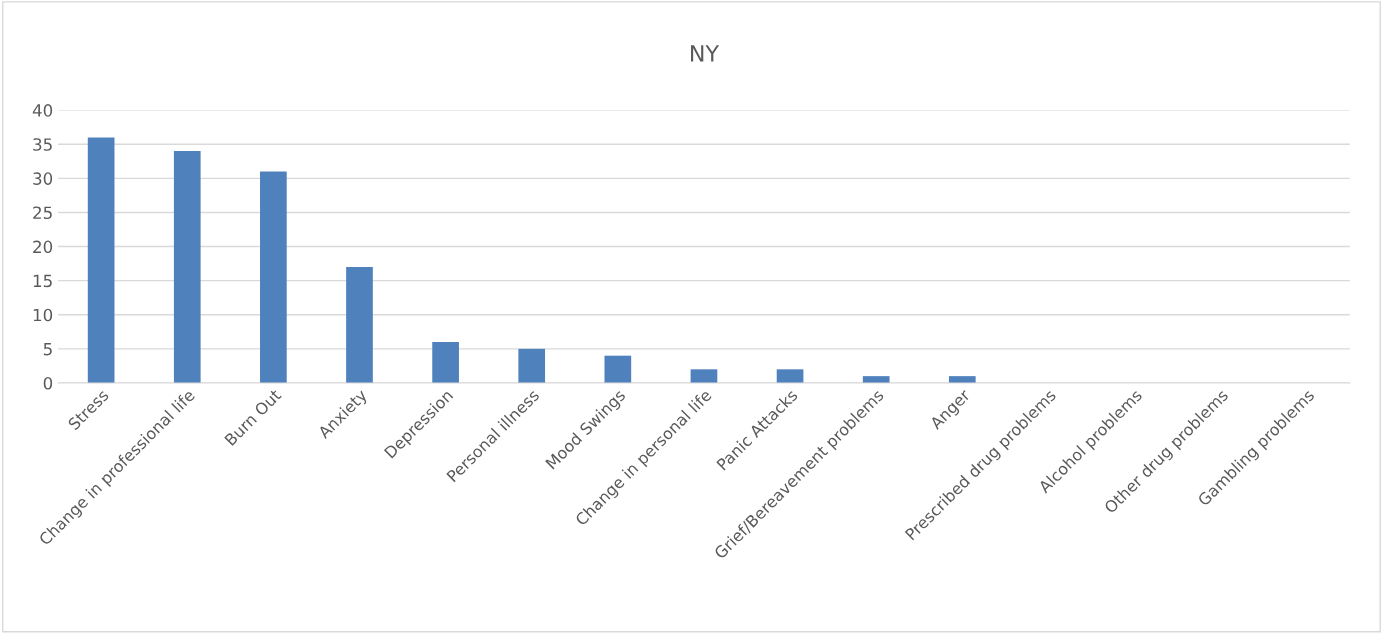 This screenshot has width=1383, height=633. I want to click on y-tick-label: 10, so click(43, 315).